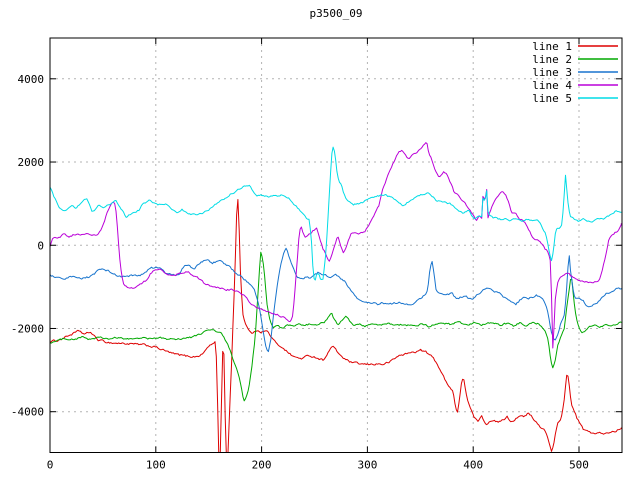  What do you see at coordinates (367, 465) in the screenshot?
I see `x-tick-label: 300` at bounding box center [367, 465].